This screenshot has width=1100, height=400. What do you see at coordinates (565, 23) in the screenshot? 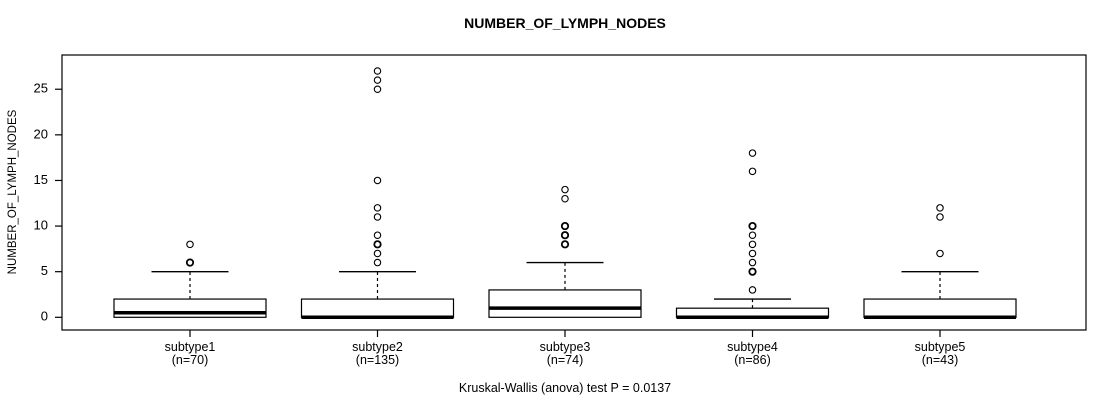
I see `chart-title: NUMBER_OF_LYMPH_NODES` at bounding box center [565, 23].